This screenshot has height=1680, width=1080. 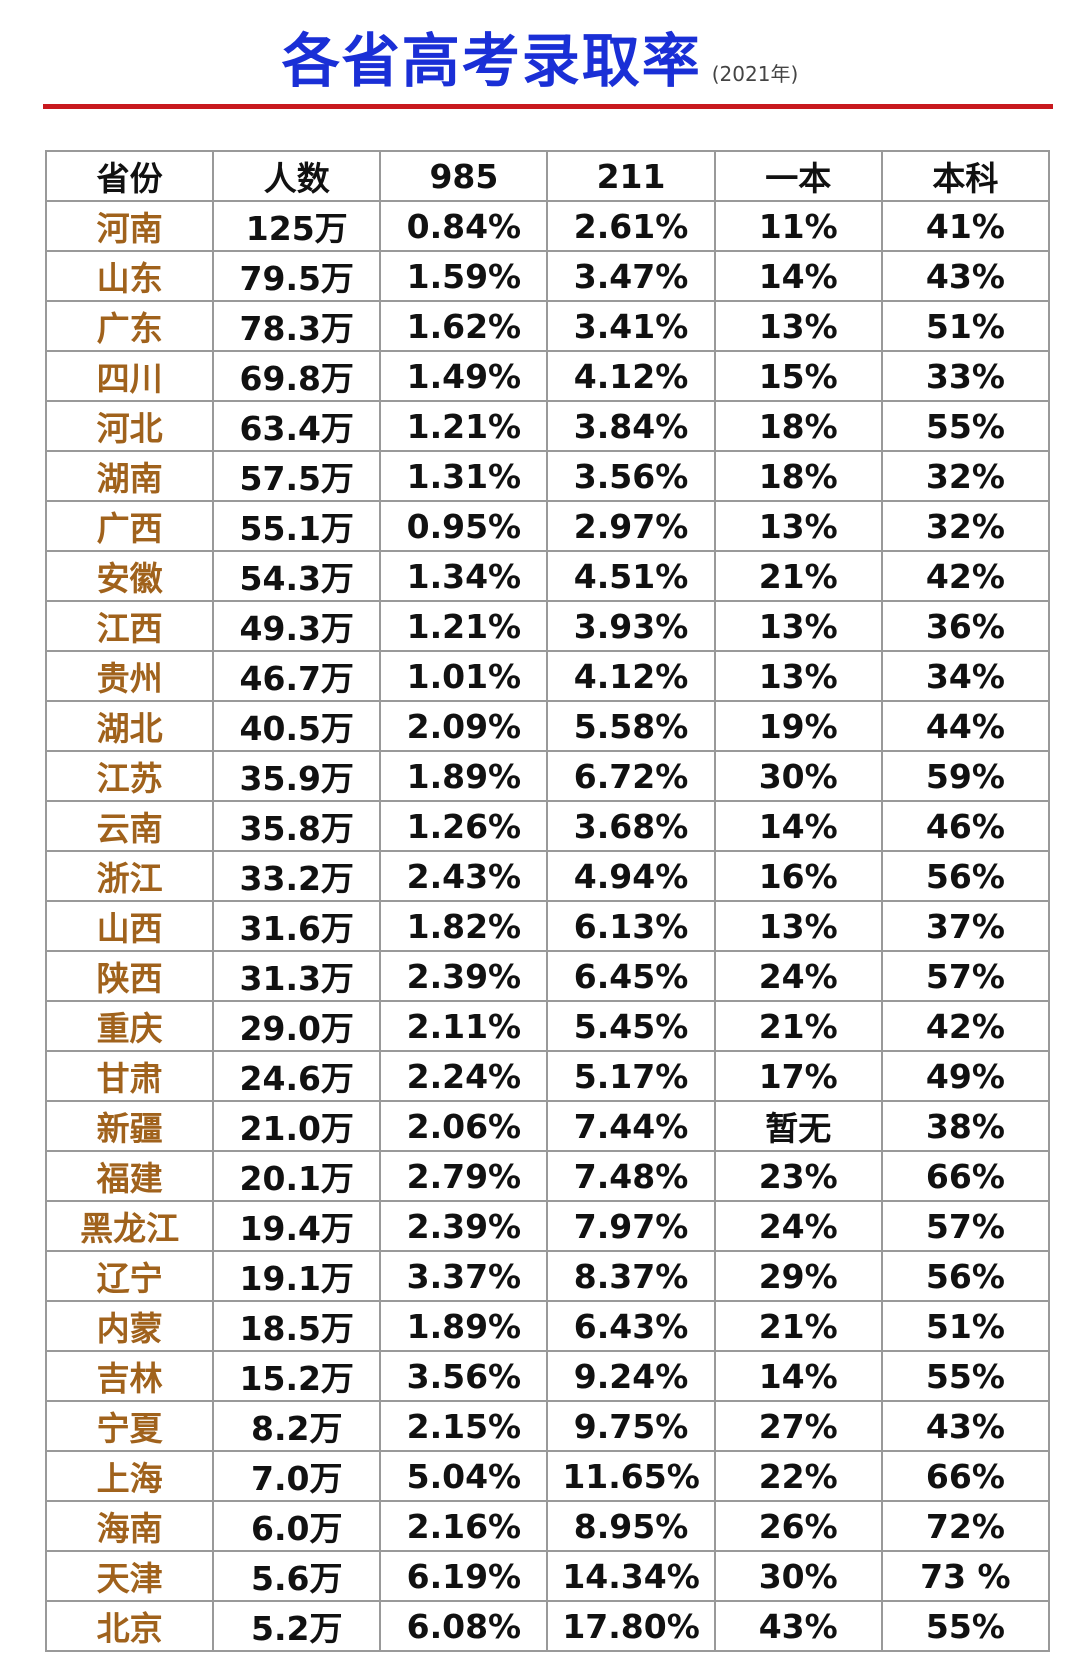 I want to click on table-cell: 31.6万, so click(x=297, y=926).